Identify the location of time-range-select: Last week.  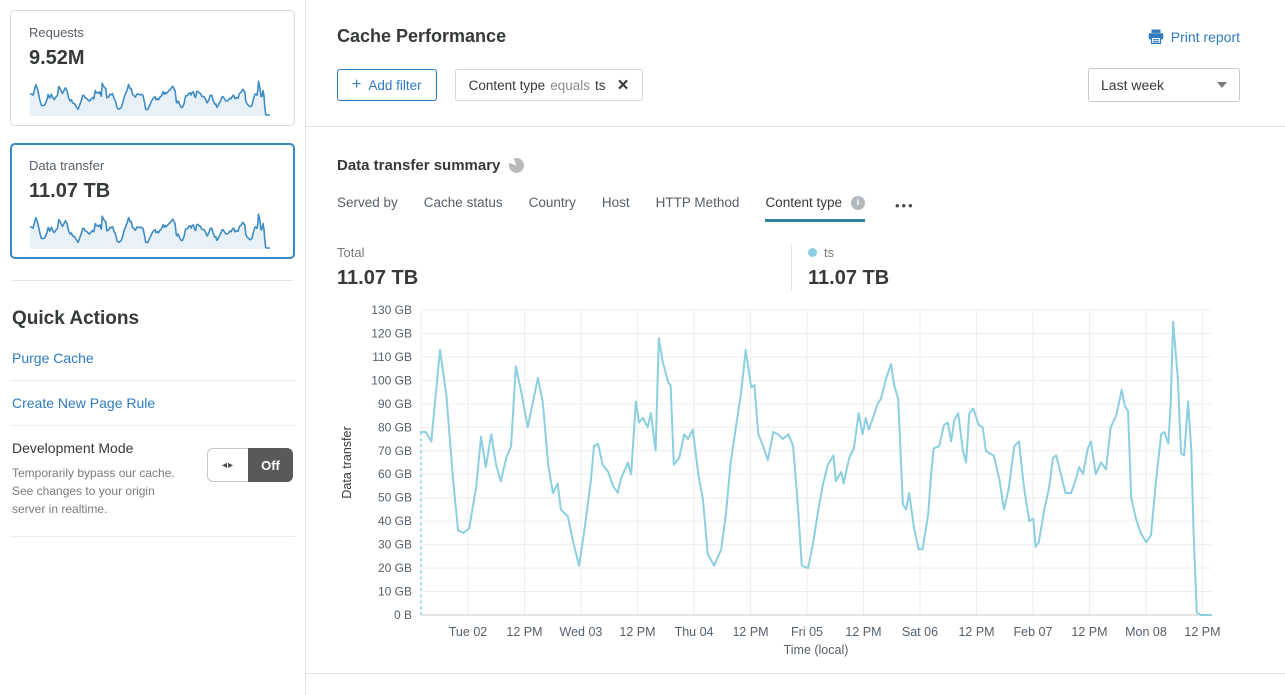
(1164, 85).